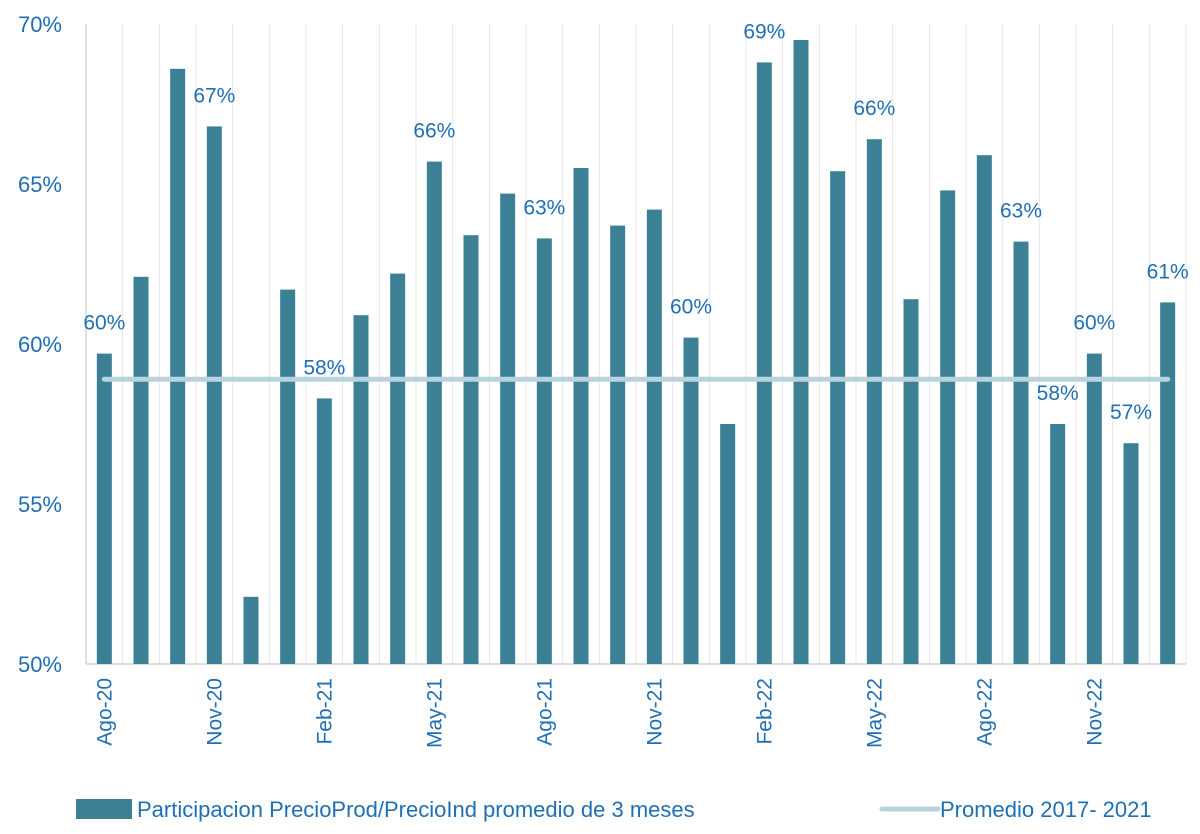  Describe the element at coordinates (984, 712) in the screenshot. I see `x-tick-label: Ago-22` at that location.